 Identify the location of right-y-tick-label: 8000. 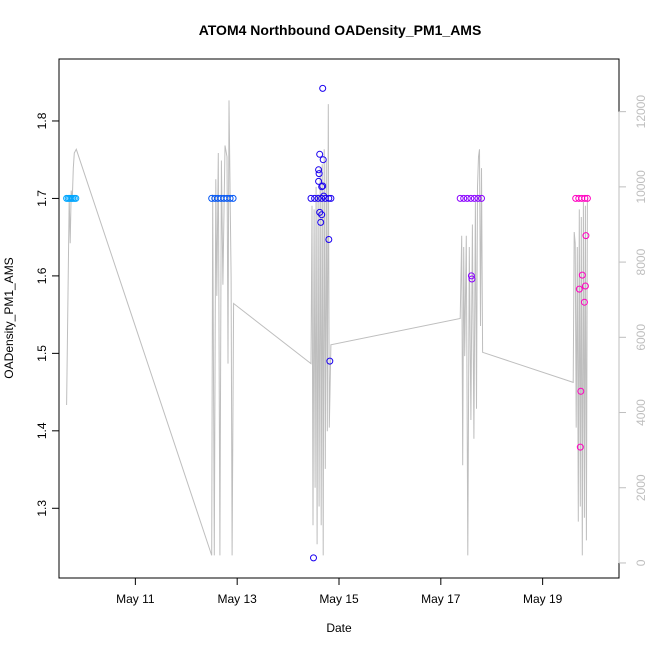
(641, 261).